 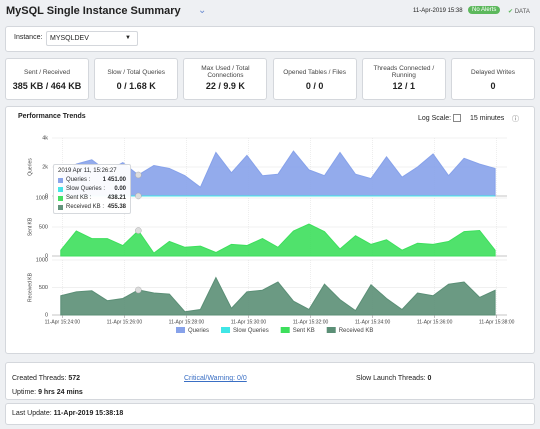 I want to click on kpi-value: 12 / 1, so click(x=404, y=86).